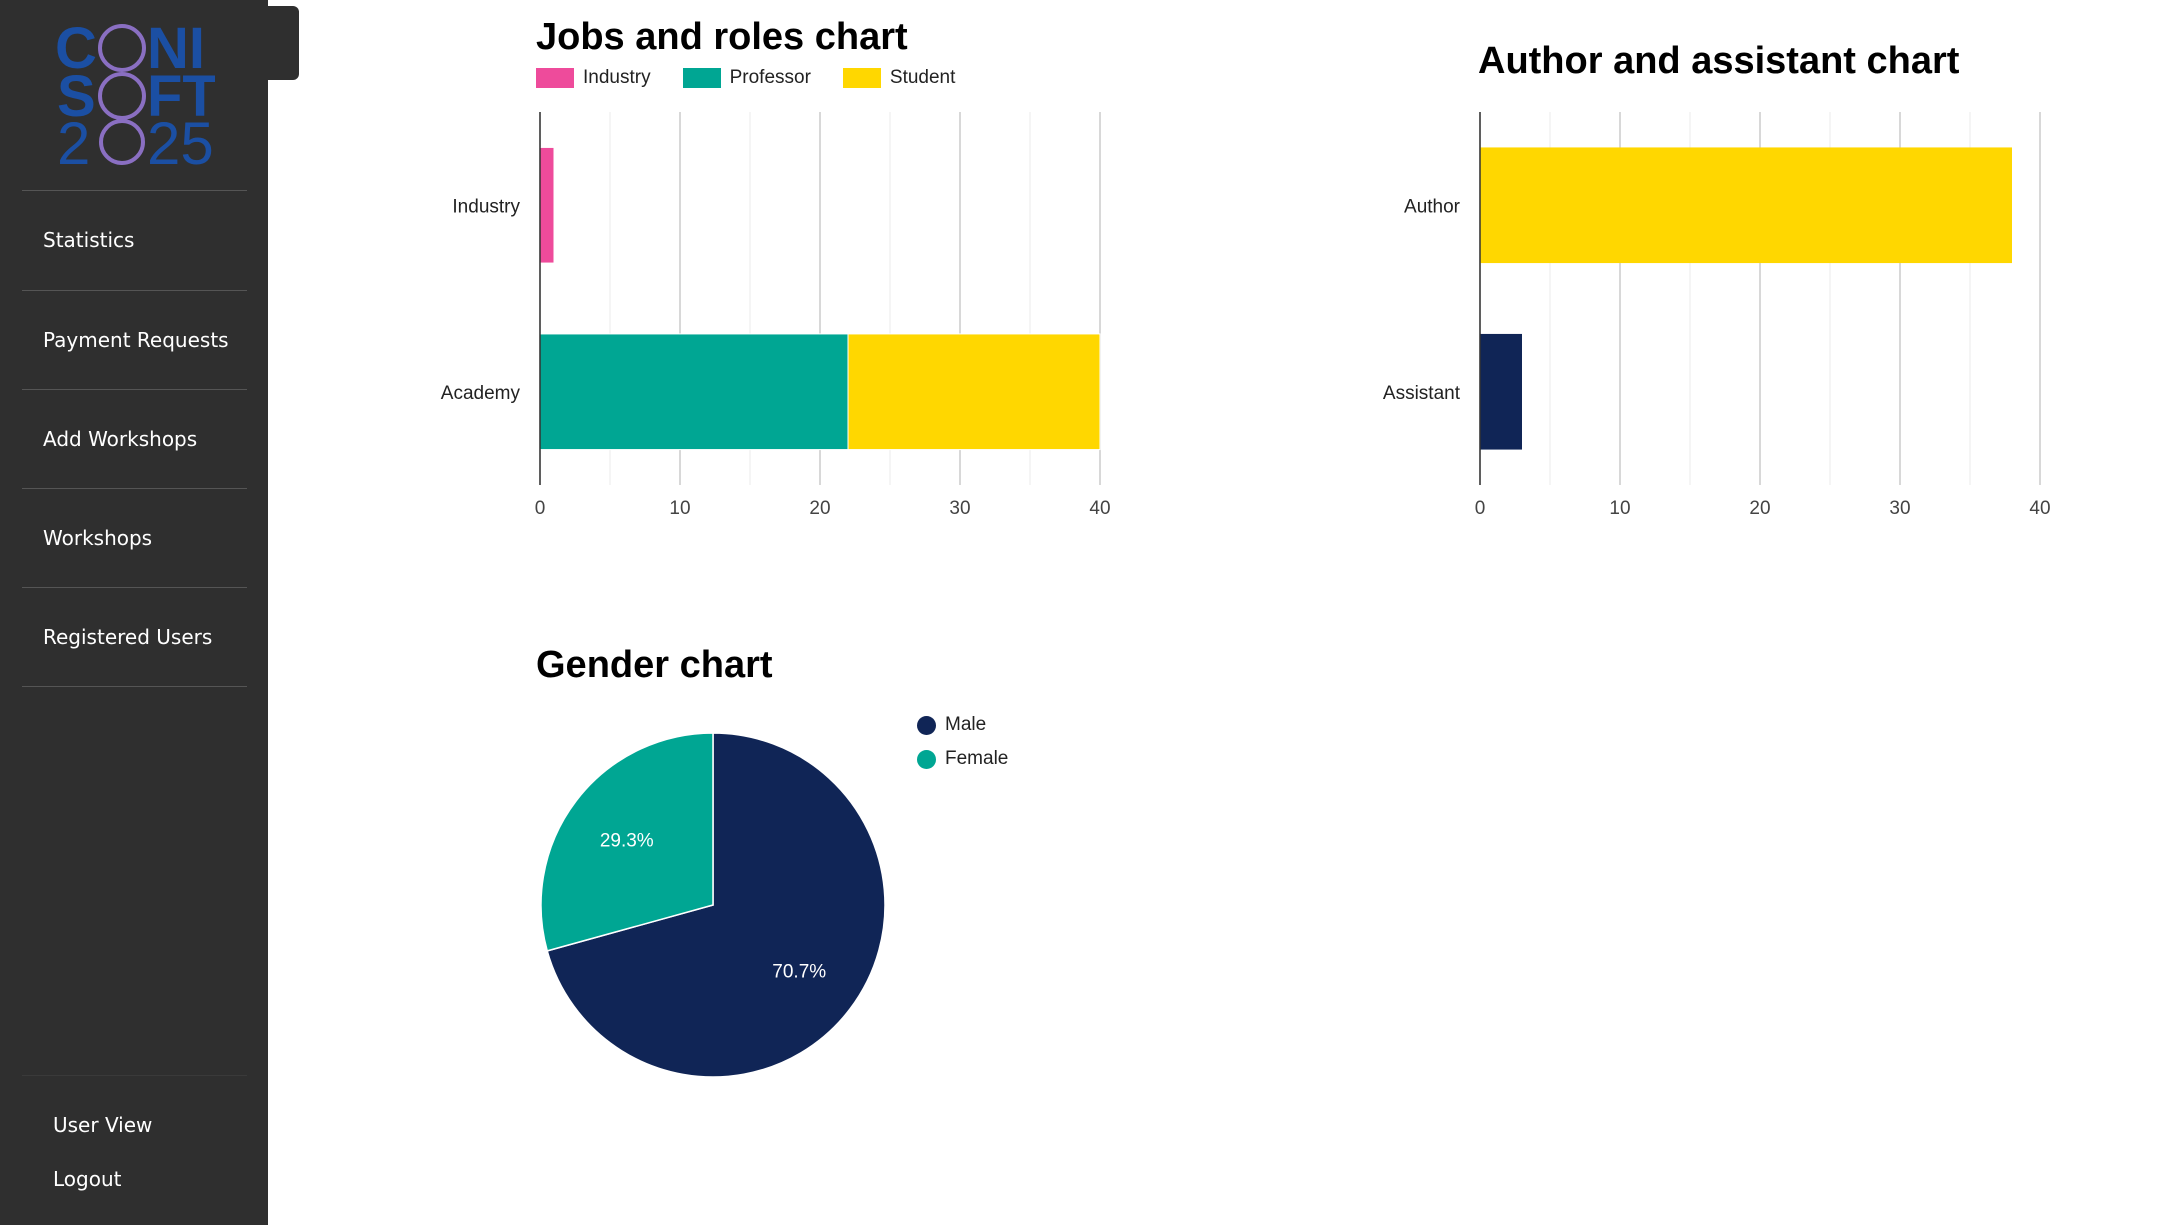 This screenshot has height=1225, width=2160. I want to click on legend-item-male: Male, so click(951, 725).